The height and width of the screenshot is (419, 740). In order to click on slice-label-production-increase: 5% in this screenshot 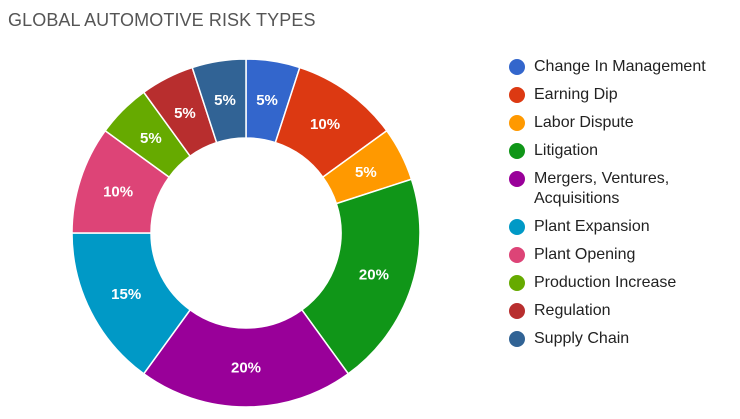, I will do `click(151, 138)`.